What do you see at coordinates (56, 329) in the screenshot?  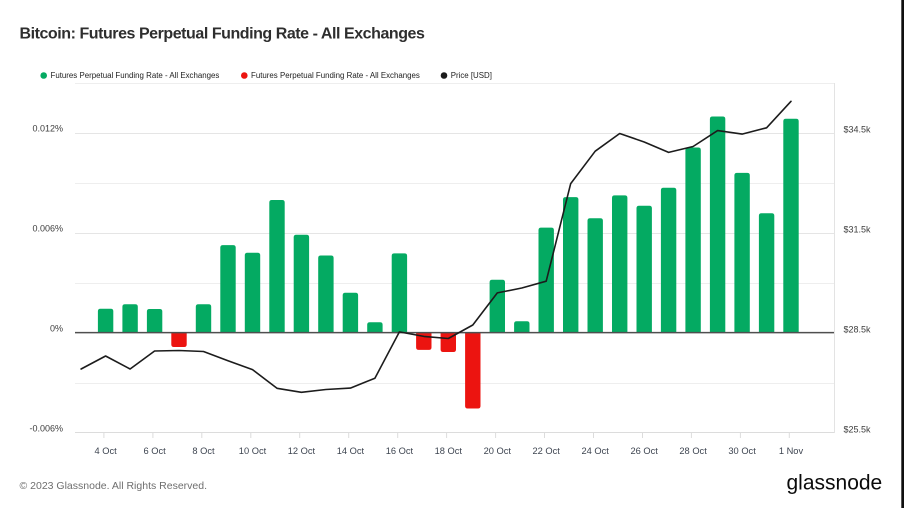 I see `svg-text: 0%` at bounding box center [56, 329].